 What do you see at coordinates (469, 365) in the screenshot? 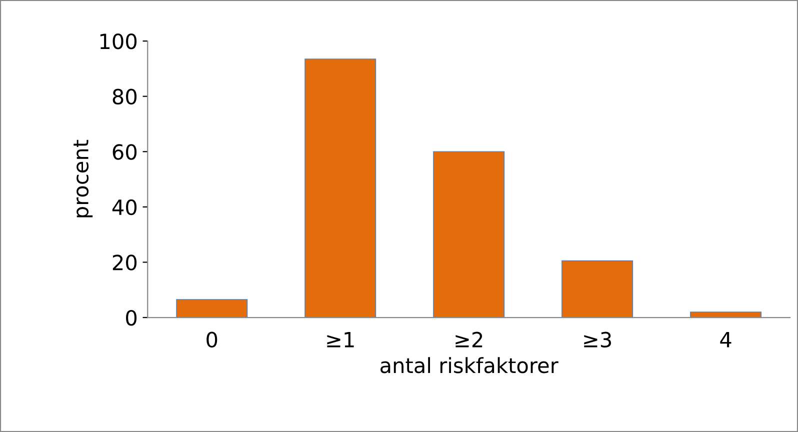
I see `x-axis-title: antal riskfaktorer` at bounding box center [469, 365].